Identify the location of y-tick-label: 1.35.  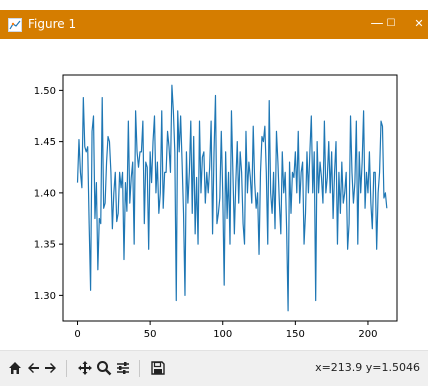
(45, 245).